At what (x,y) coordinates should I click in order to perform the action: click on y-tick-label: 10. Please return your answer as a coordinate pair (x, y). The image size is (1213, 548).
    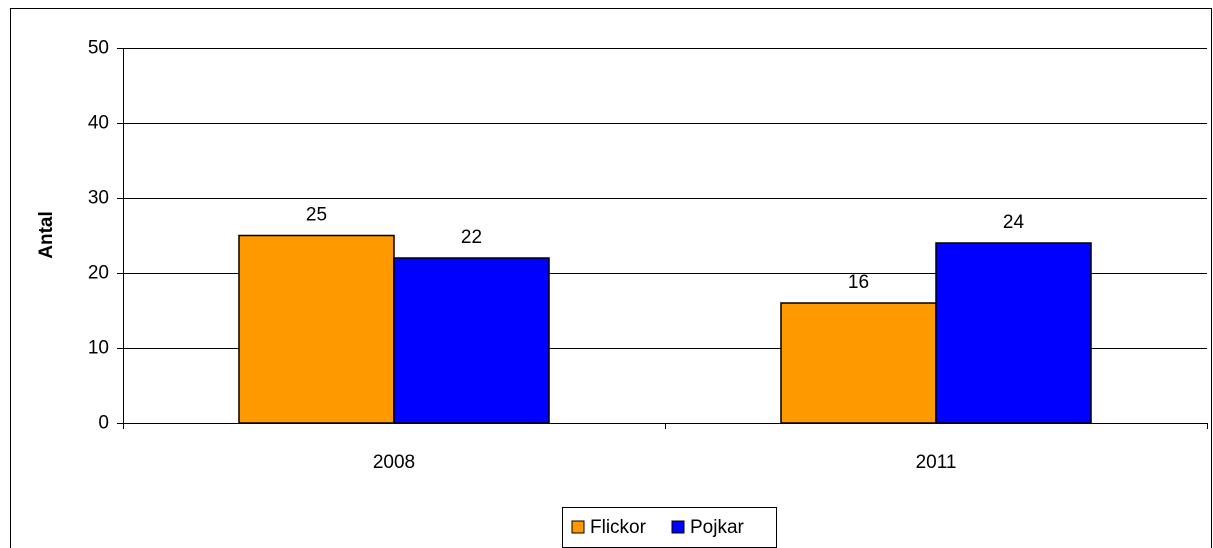
    Looking at the image, I should click on (98, 348).